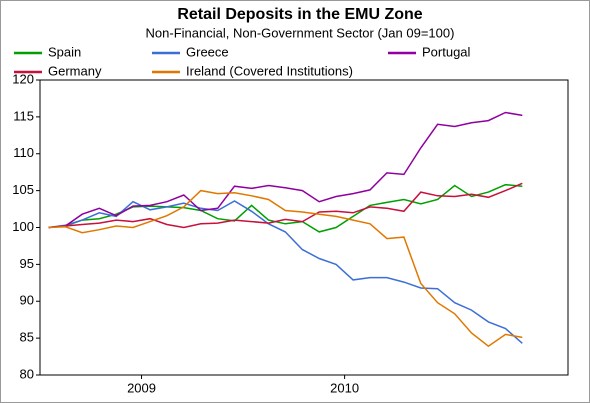 The width and height of the screenshot is (590, 403). What do you see at coordinates (23, 115) in the screenshot?
I see `y-tick-label: 115` at bounding box center [23, 115].